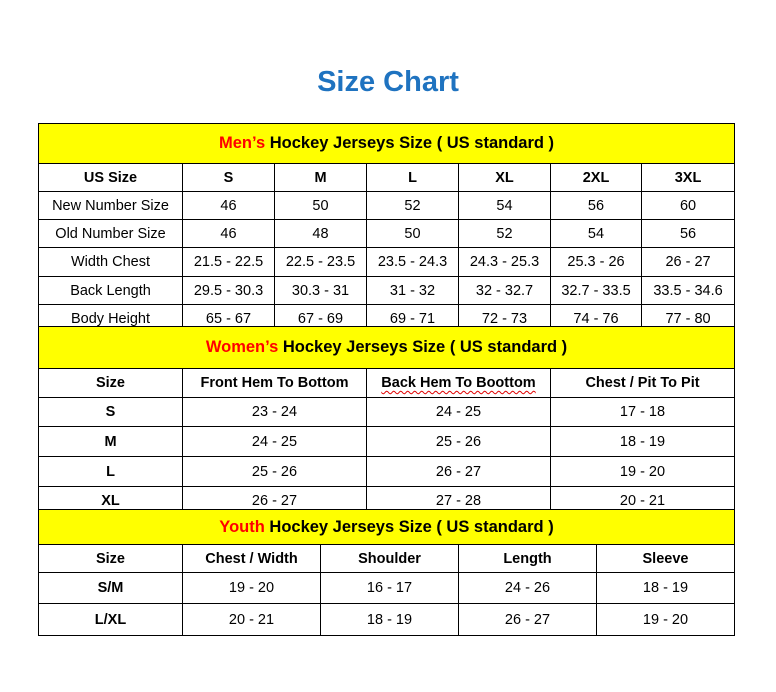 Image resolution: width=776 pixels, height=692 pixels. What do you see at coordinates (110, 262) in the screenshot?
I see `row-label-cell: Width Chest` at bounding box center [110, 262].